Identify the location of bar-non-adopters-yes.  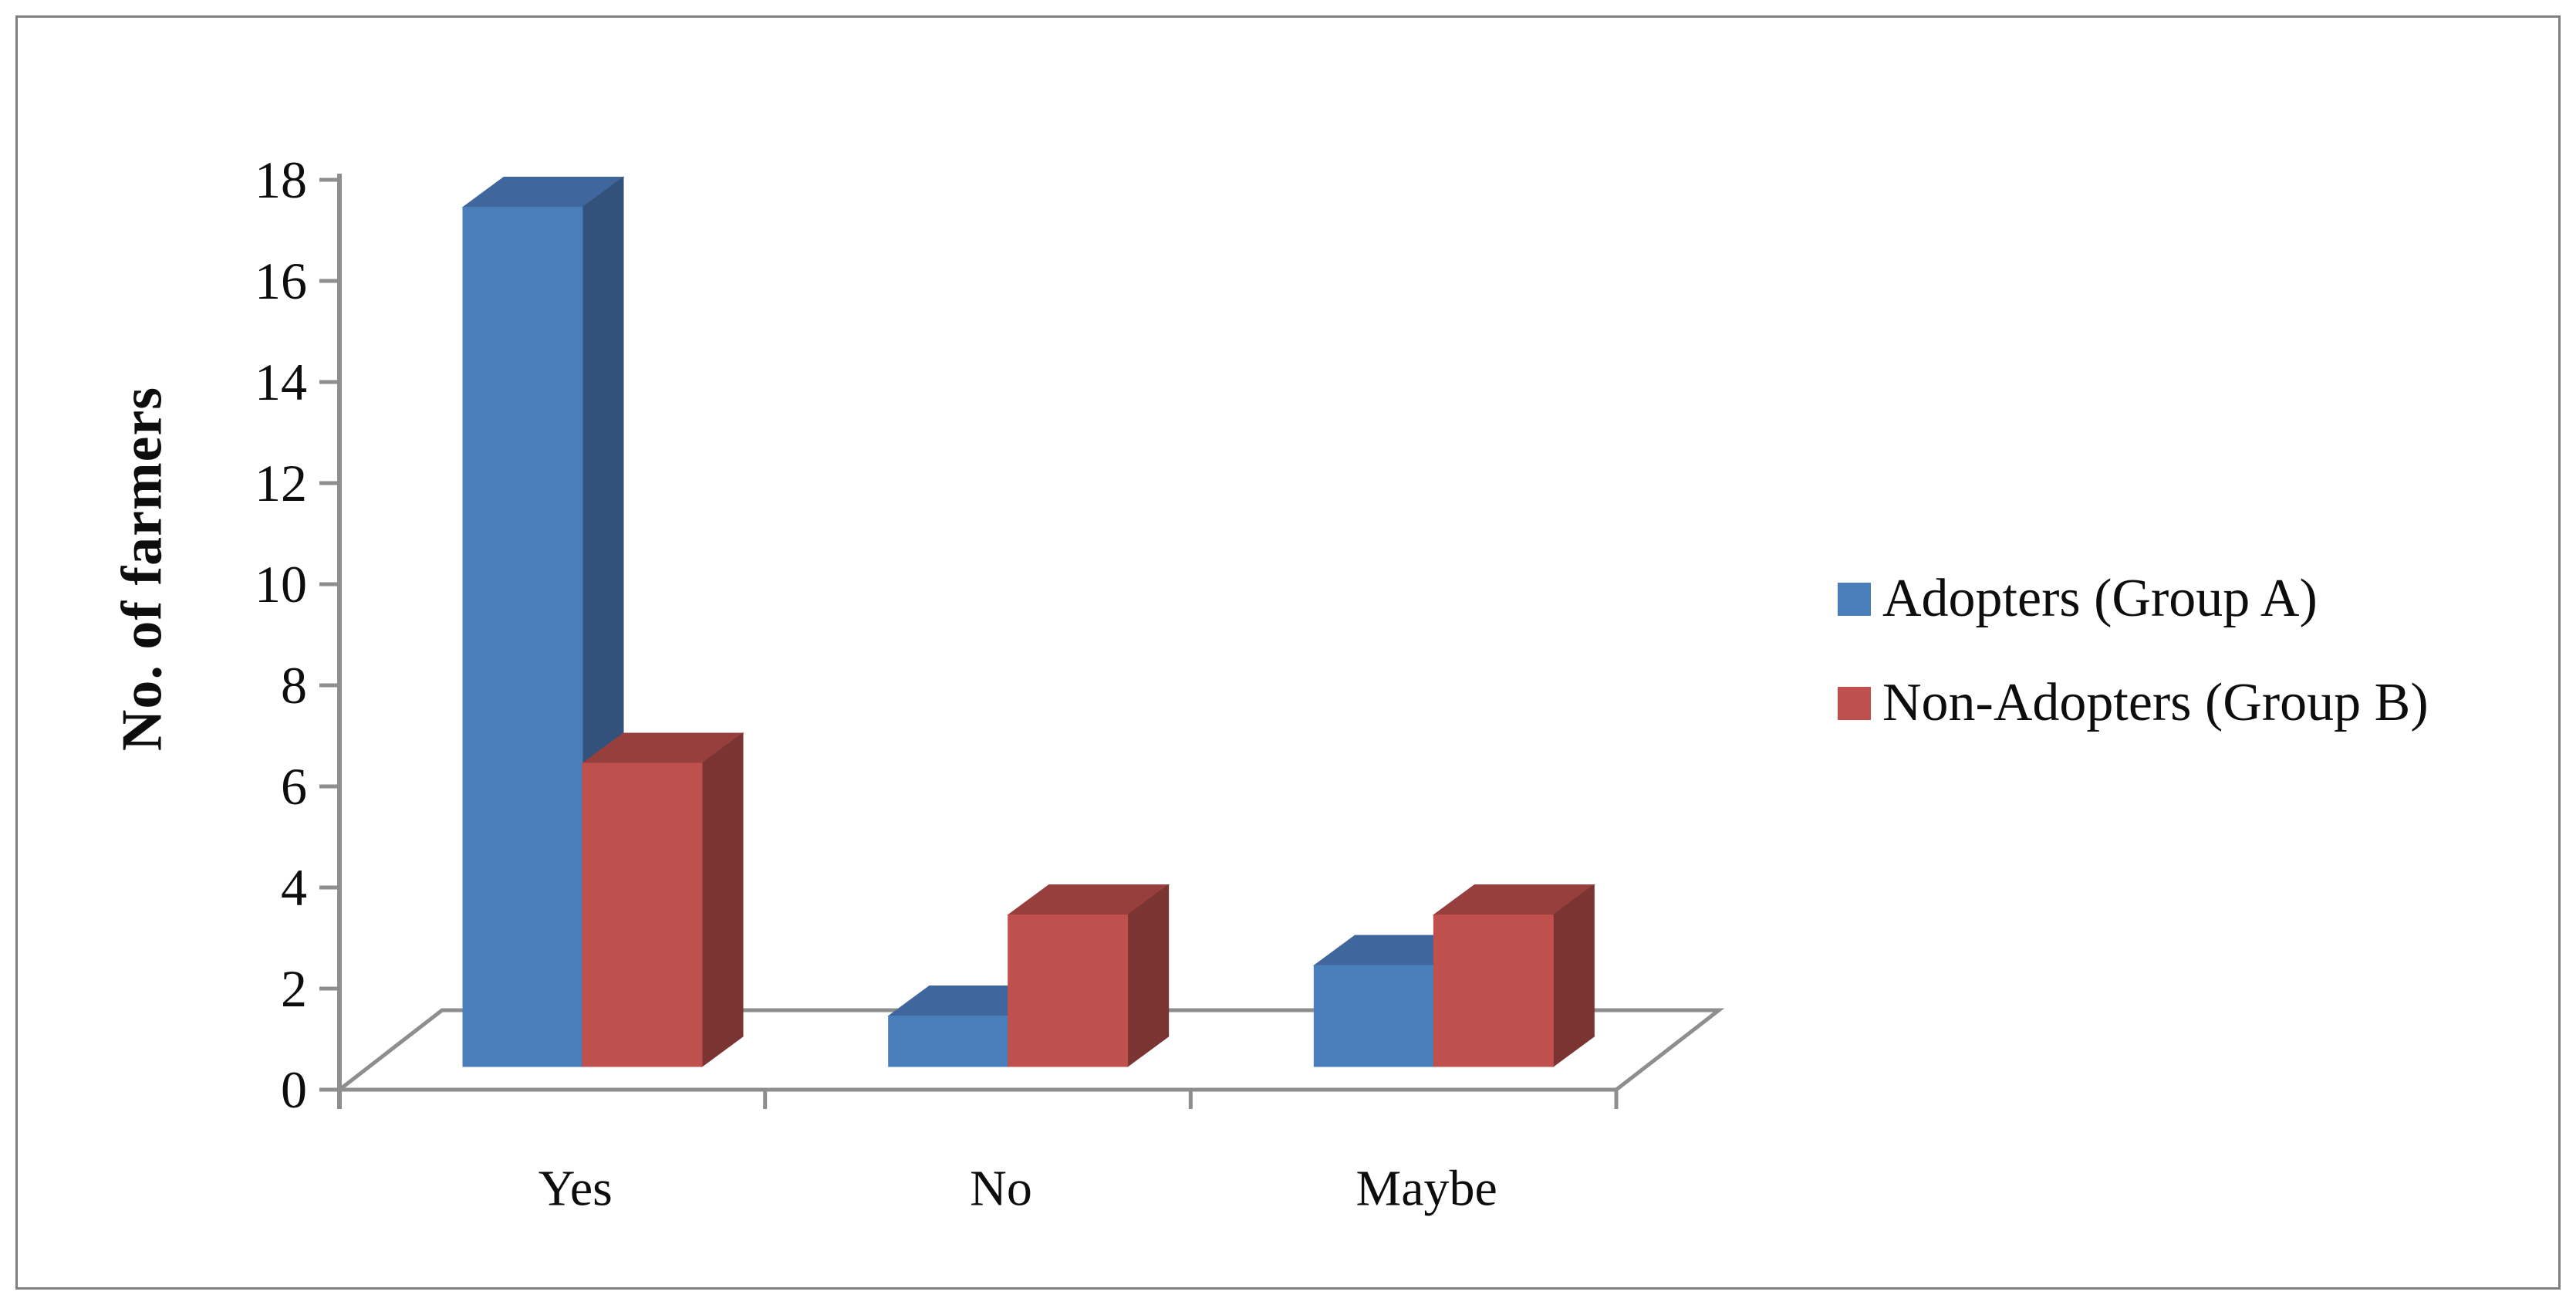
(642, 915).